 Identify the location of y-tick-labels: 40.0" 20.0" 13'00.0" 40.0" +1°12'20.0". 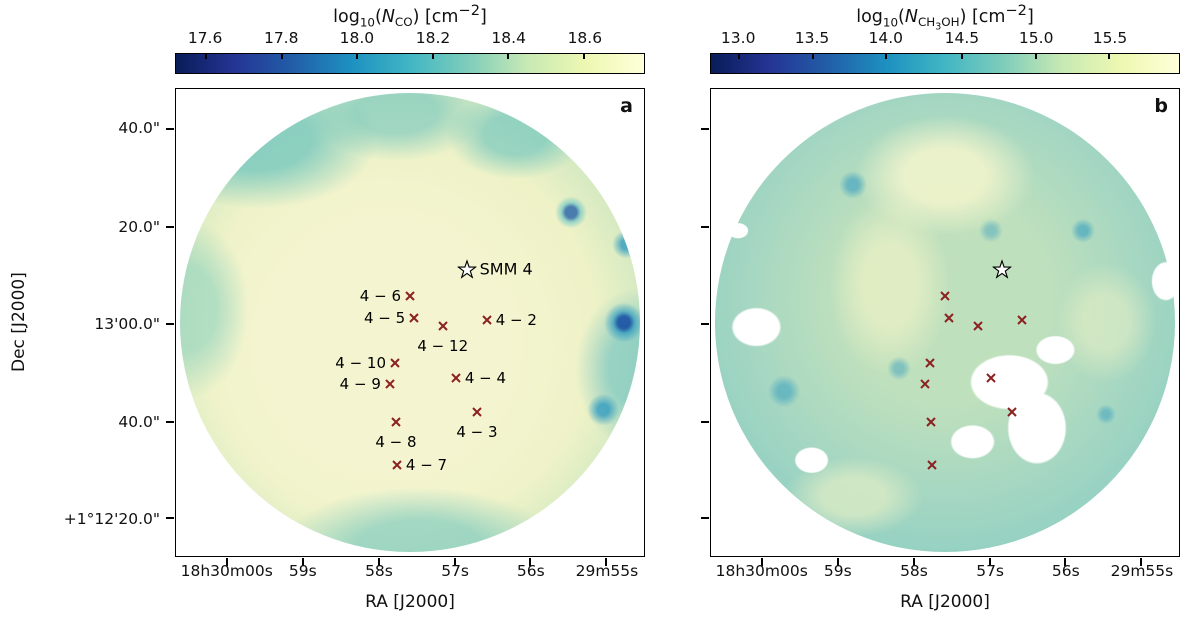
(83, 322).